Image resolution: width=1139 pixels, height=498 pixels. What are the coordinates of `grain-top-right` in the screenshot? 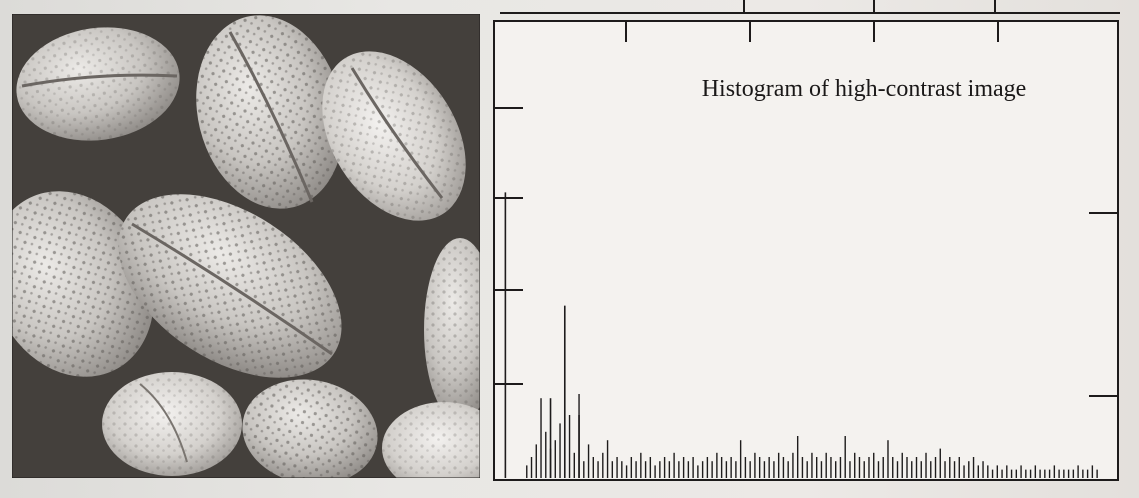 It's located at (394, 136).